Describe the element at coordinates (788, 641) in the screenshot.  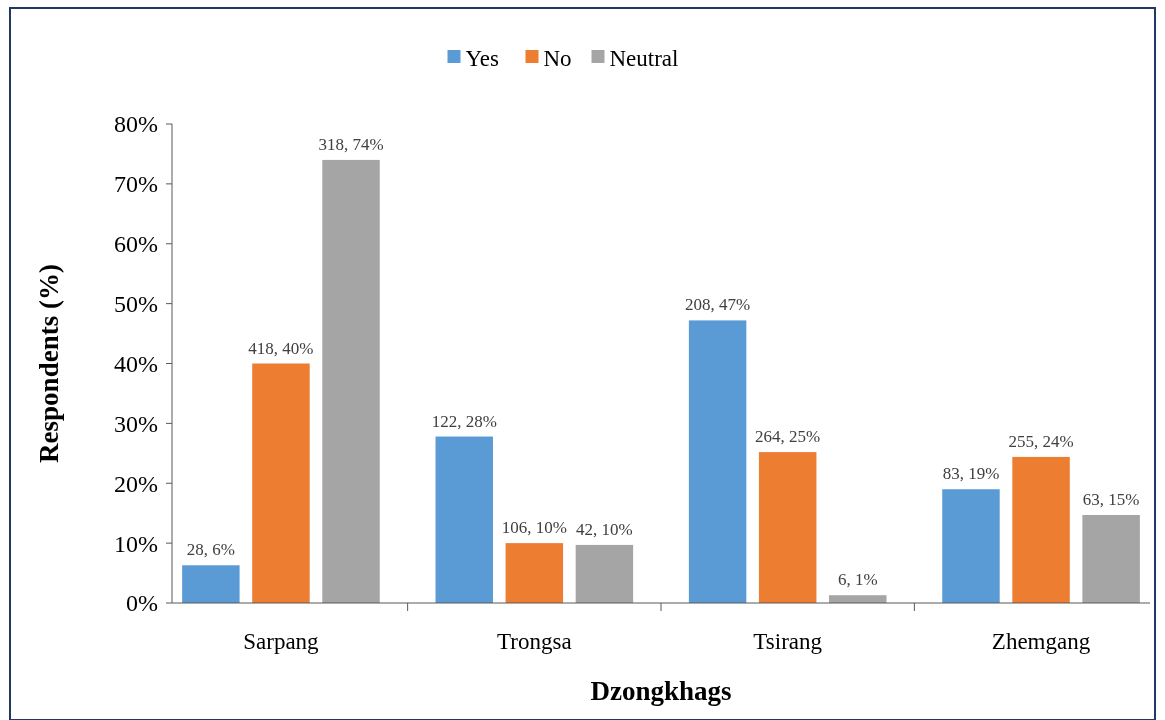
I see `x-tick-label: Tsirang` at that location.